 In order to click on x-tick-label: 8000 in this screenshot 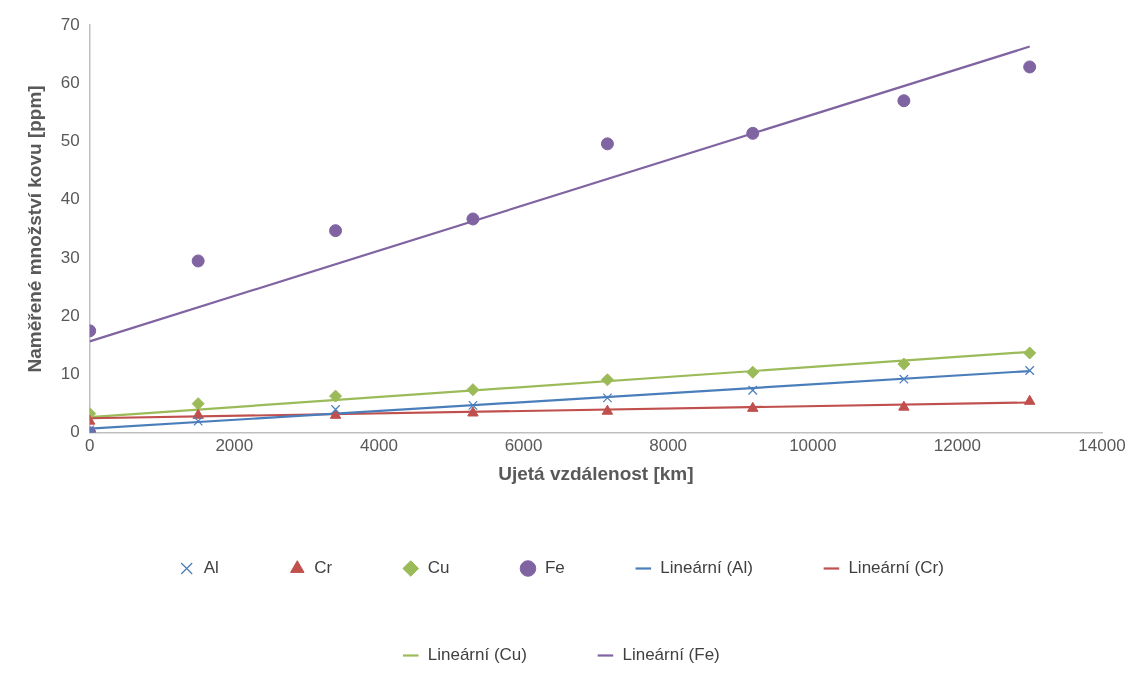, I will do `click(668, 445)`.